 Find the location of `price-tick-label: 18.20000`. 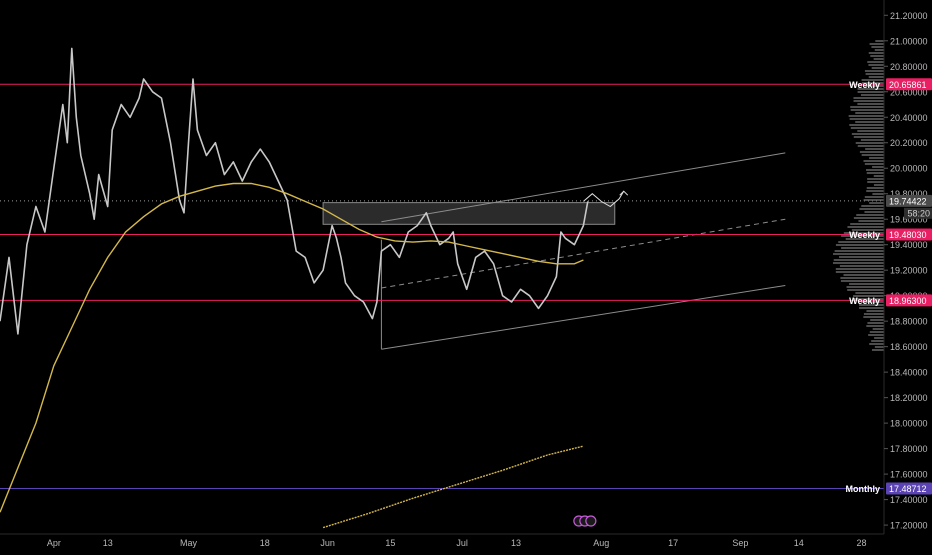

price-tick-label: 18.20000 is located at coordinates (909, 398).